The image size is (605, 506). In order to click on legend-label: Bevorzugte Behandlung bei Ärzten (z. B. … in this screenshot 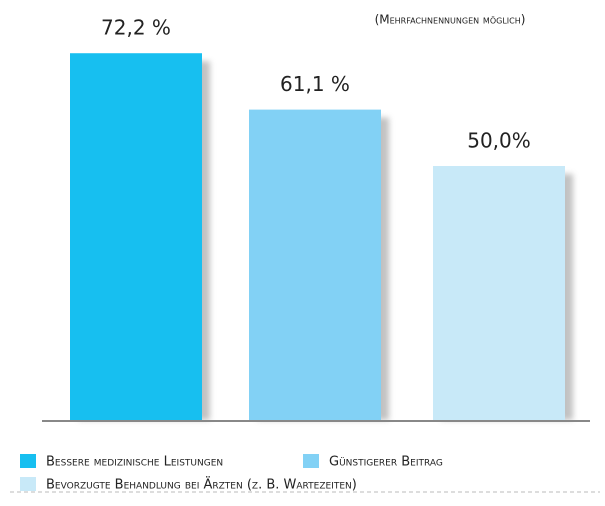, I will do `click(201, 485)`.